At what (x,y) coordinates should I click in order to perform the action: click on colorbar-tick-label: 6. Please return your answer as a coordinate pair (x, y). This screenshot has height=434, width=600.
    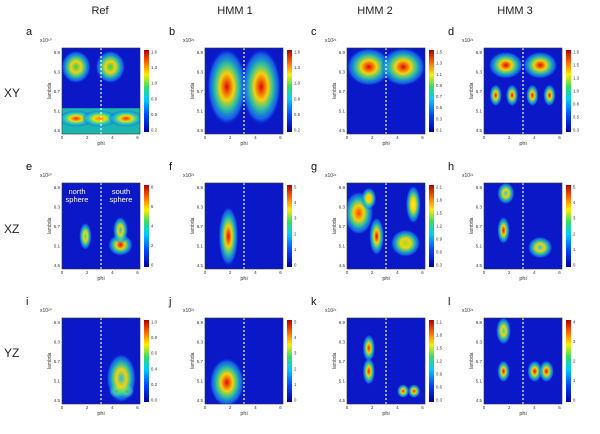
    Looking at the image, I should click on (152, 206).